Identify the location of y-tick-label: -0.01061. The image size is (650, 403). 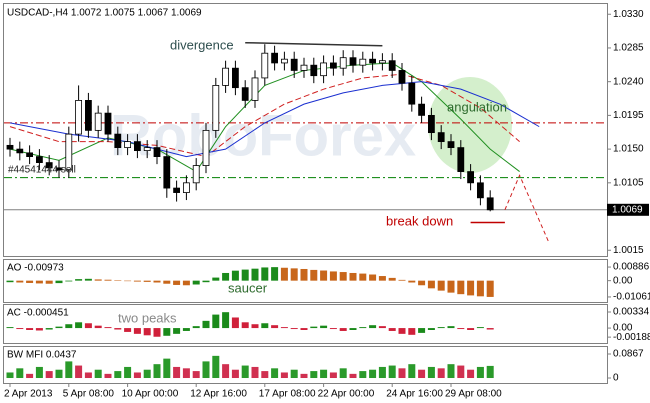
(631, 297).